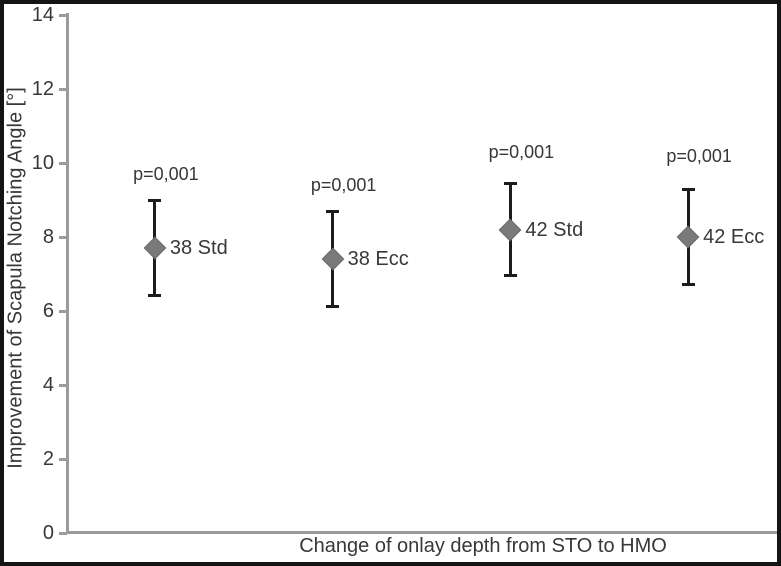 The height and width of the screenshot is (566, 781). What do you see at coordinates (510, 229) in the screenshot?
I see `marker-42-std` at bounding box center [510, 229].